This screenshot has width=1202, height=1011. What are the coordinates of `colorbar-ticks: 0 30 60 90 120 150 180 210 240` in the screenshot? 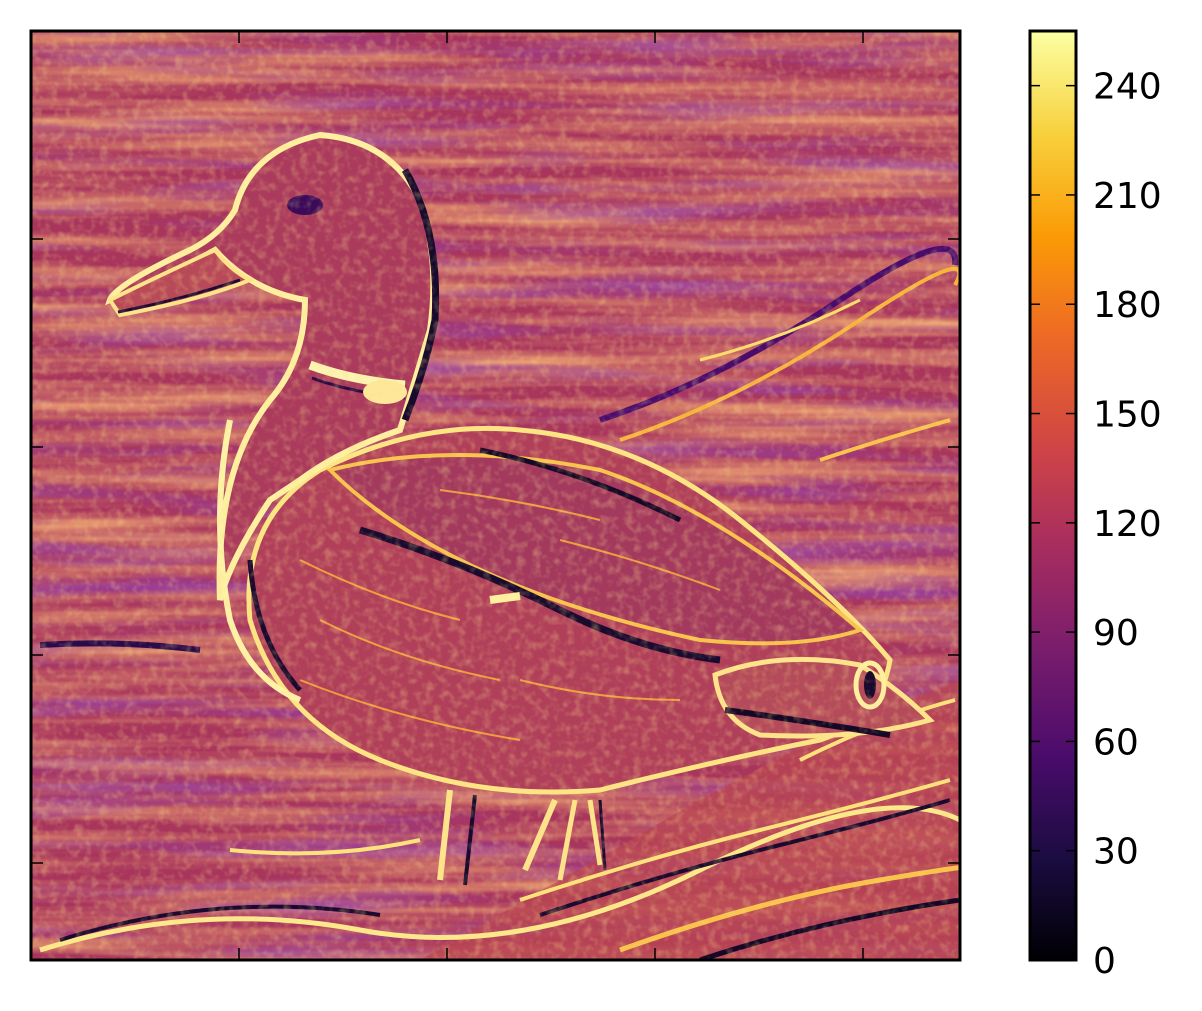 It's located at (1096, 524).